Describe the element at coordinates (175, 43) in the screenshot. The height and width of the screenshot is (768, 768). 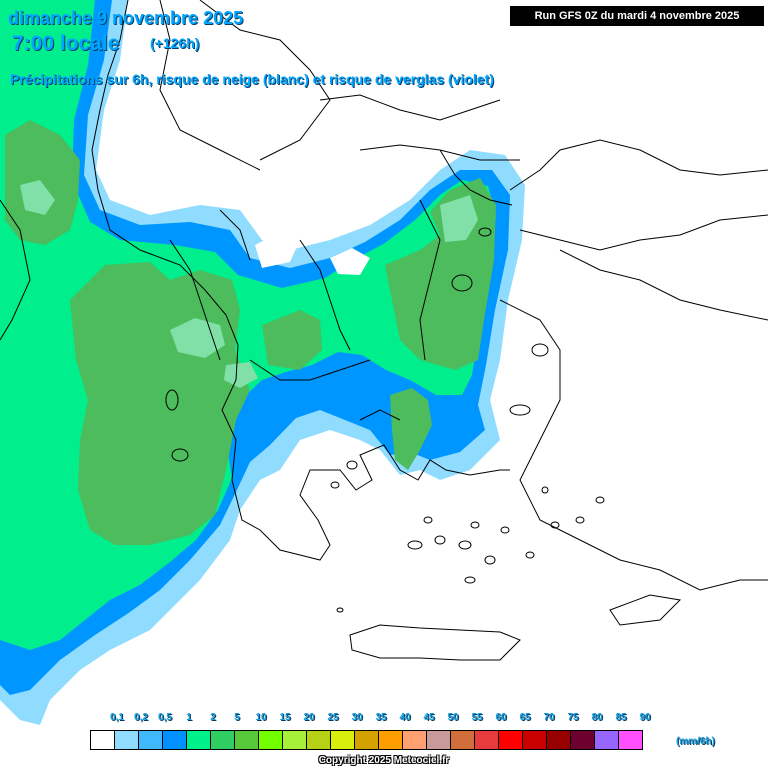
I see `forecast-offset: (+126h)` at that location.